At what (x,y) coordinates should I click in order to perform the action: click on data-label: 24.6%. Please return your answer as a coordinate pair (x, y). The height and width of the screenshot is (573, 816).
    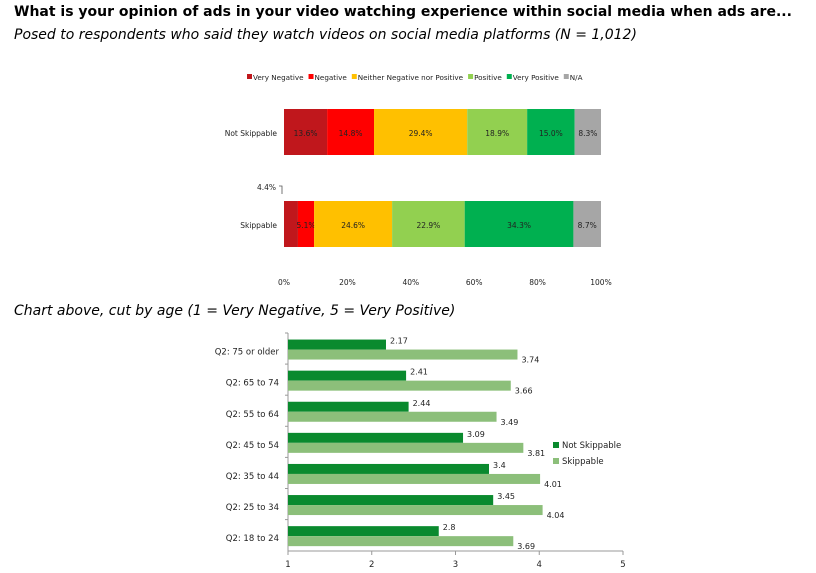
    Looking at the image, I should click on (353, 225).